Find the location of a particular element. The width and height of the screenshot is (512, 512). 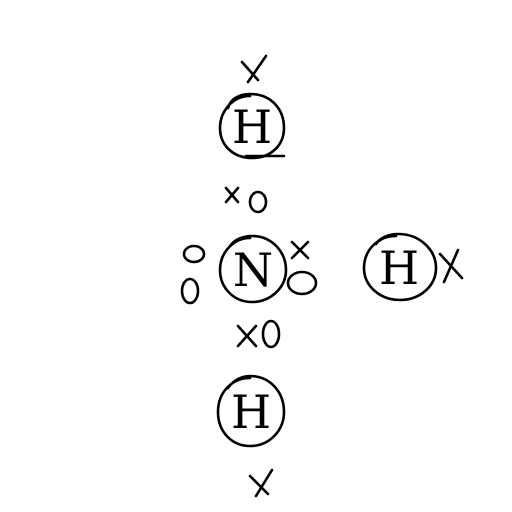

atom-h-top: H is located at coordinates (252, 126).